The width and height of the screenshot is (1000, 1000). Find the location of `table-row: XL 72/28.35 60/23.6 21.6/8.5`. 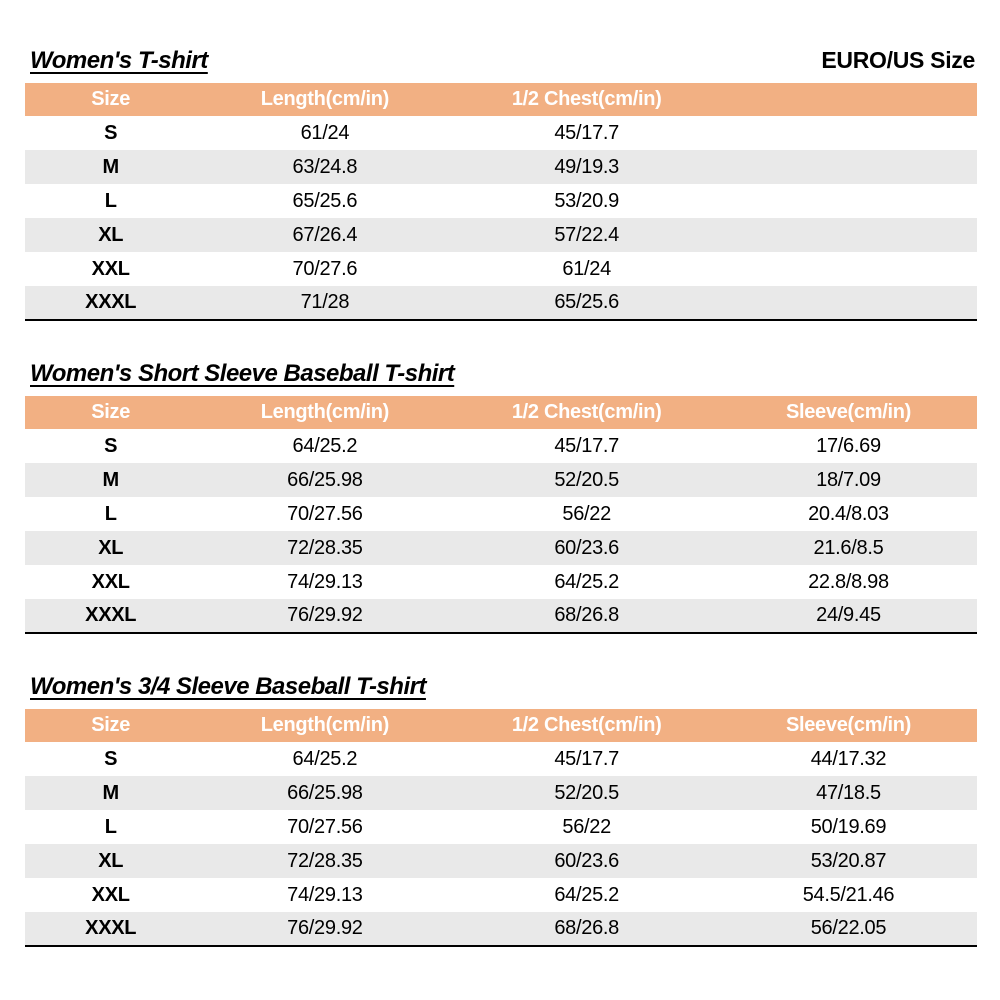

table-row: XL 72/28.35 60/23.6 21.6/8.5 is located at coordinates (501, 548).